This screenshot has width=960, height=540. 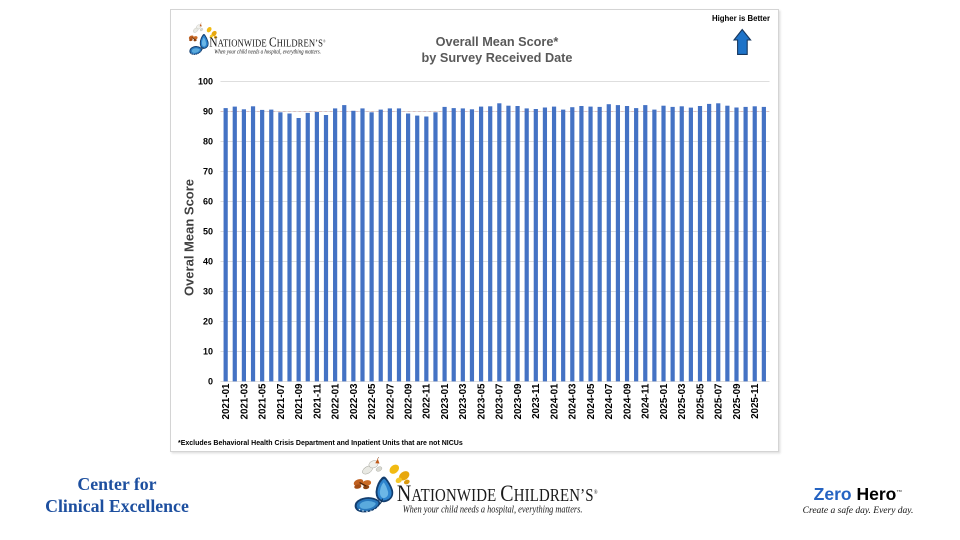 I want to click on svg-text: 2021-07, so click(x=281, y=401).